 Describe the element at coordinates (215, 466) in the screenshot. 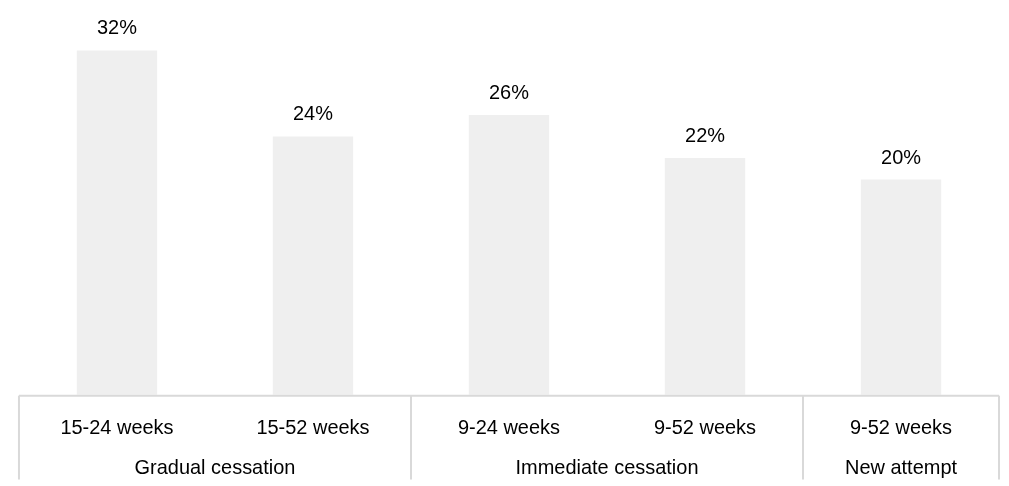

I see `text: Gradual cessation` at that location.